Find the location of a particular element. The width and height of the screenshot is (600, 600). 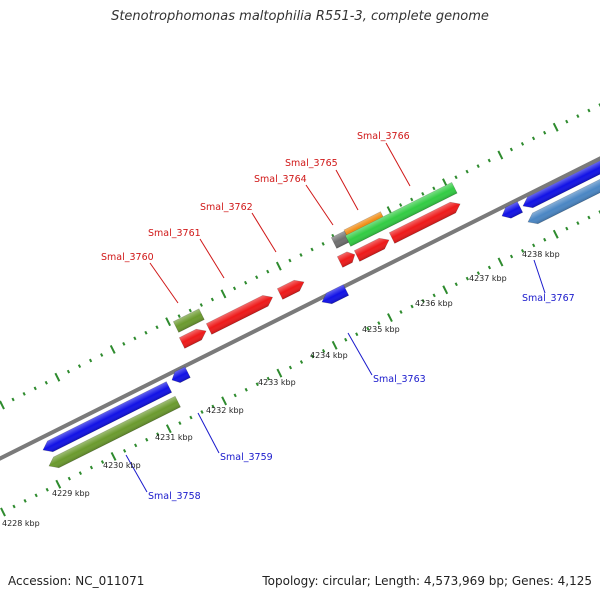

gene-smal-3764-shade is located at coordinates (346, 259).